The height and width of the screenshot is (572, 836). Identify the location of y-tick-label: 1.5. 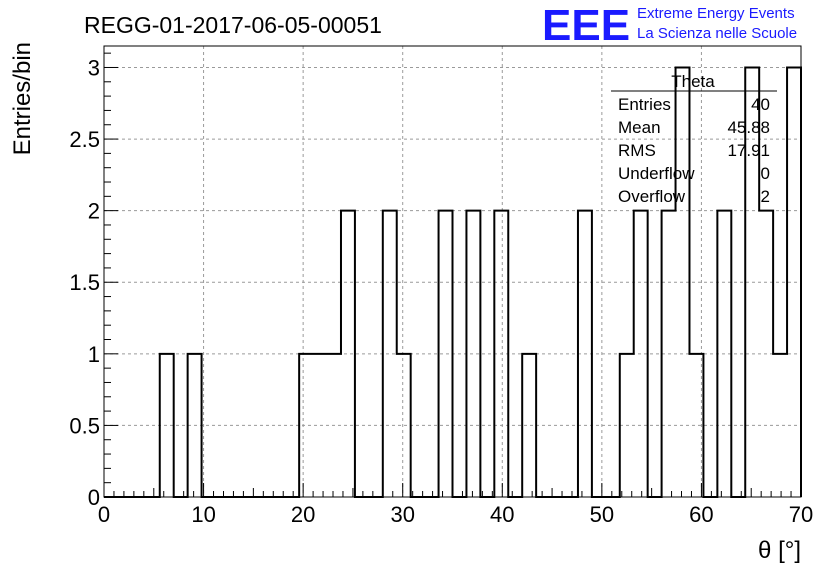
(84, 282).